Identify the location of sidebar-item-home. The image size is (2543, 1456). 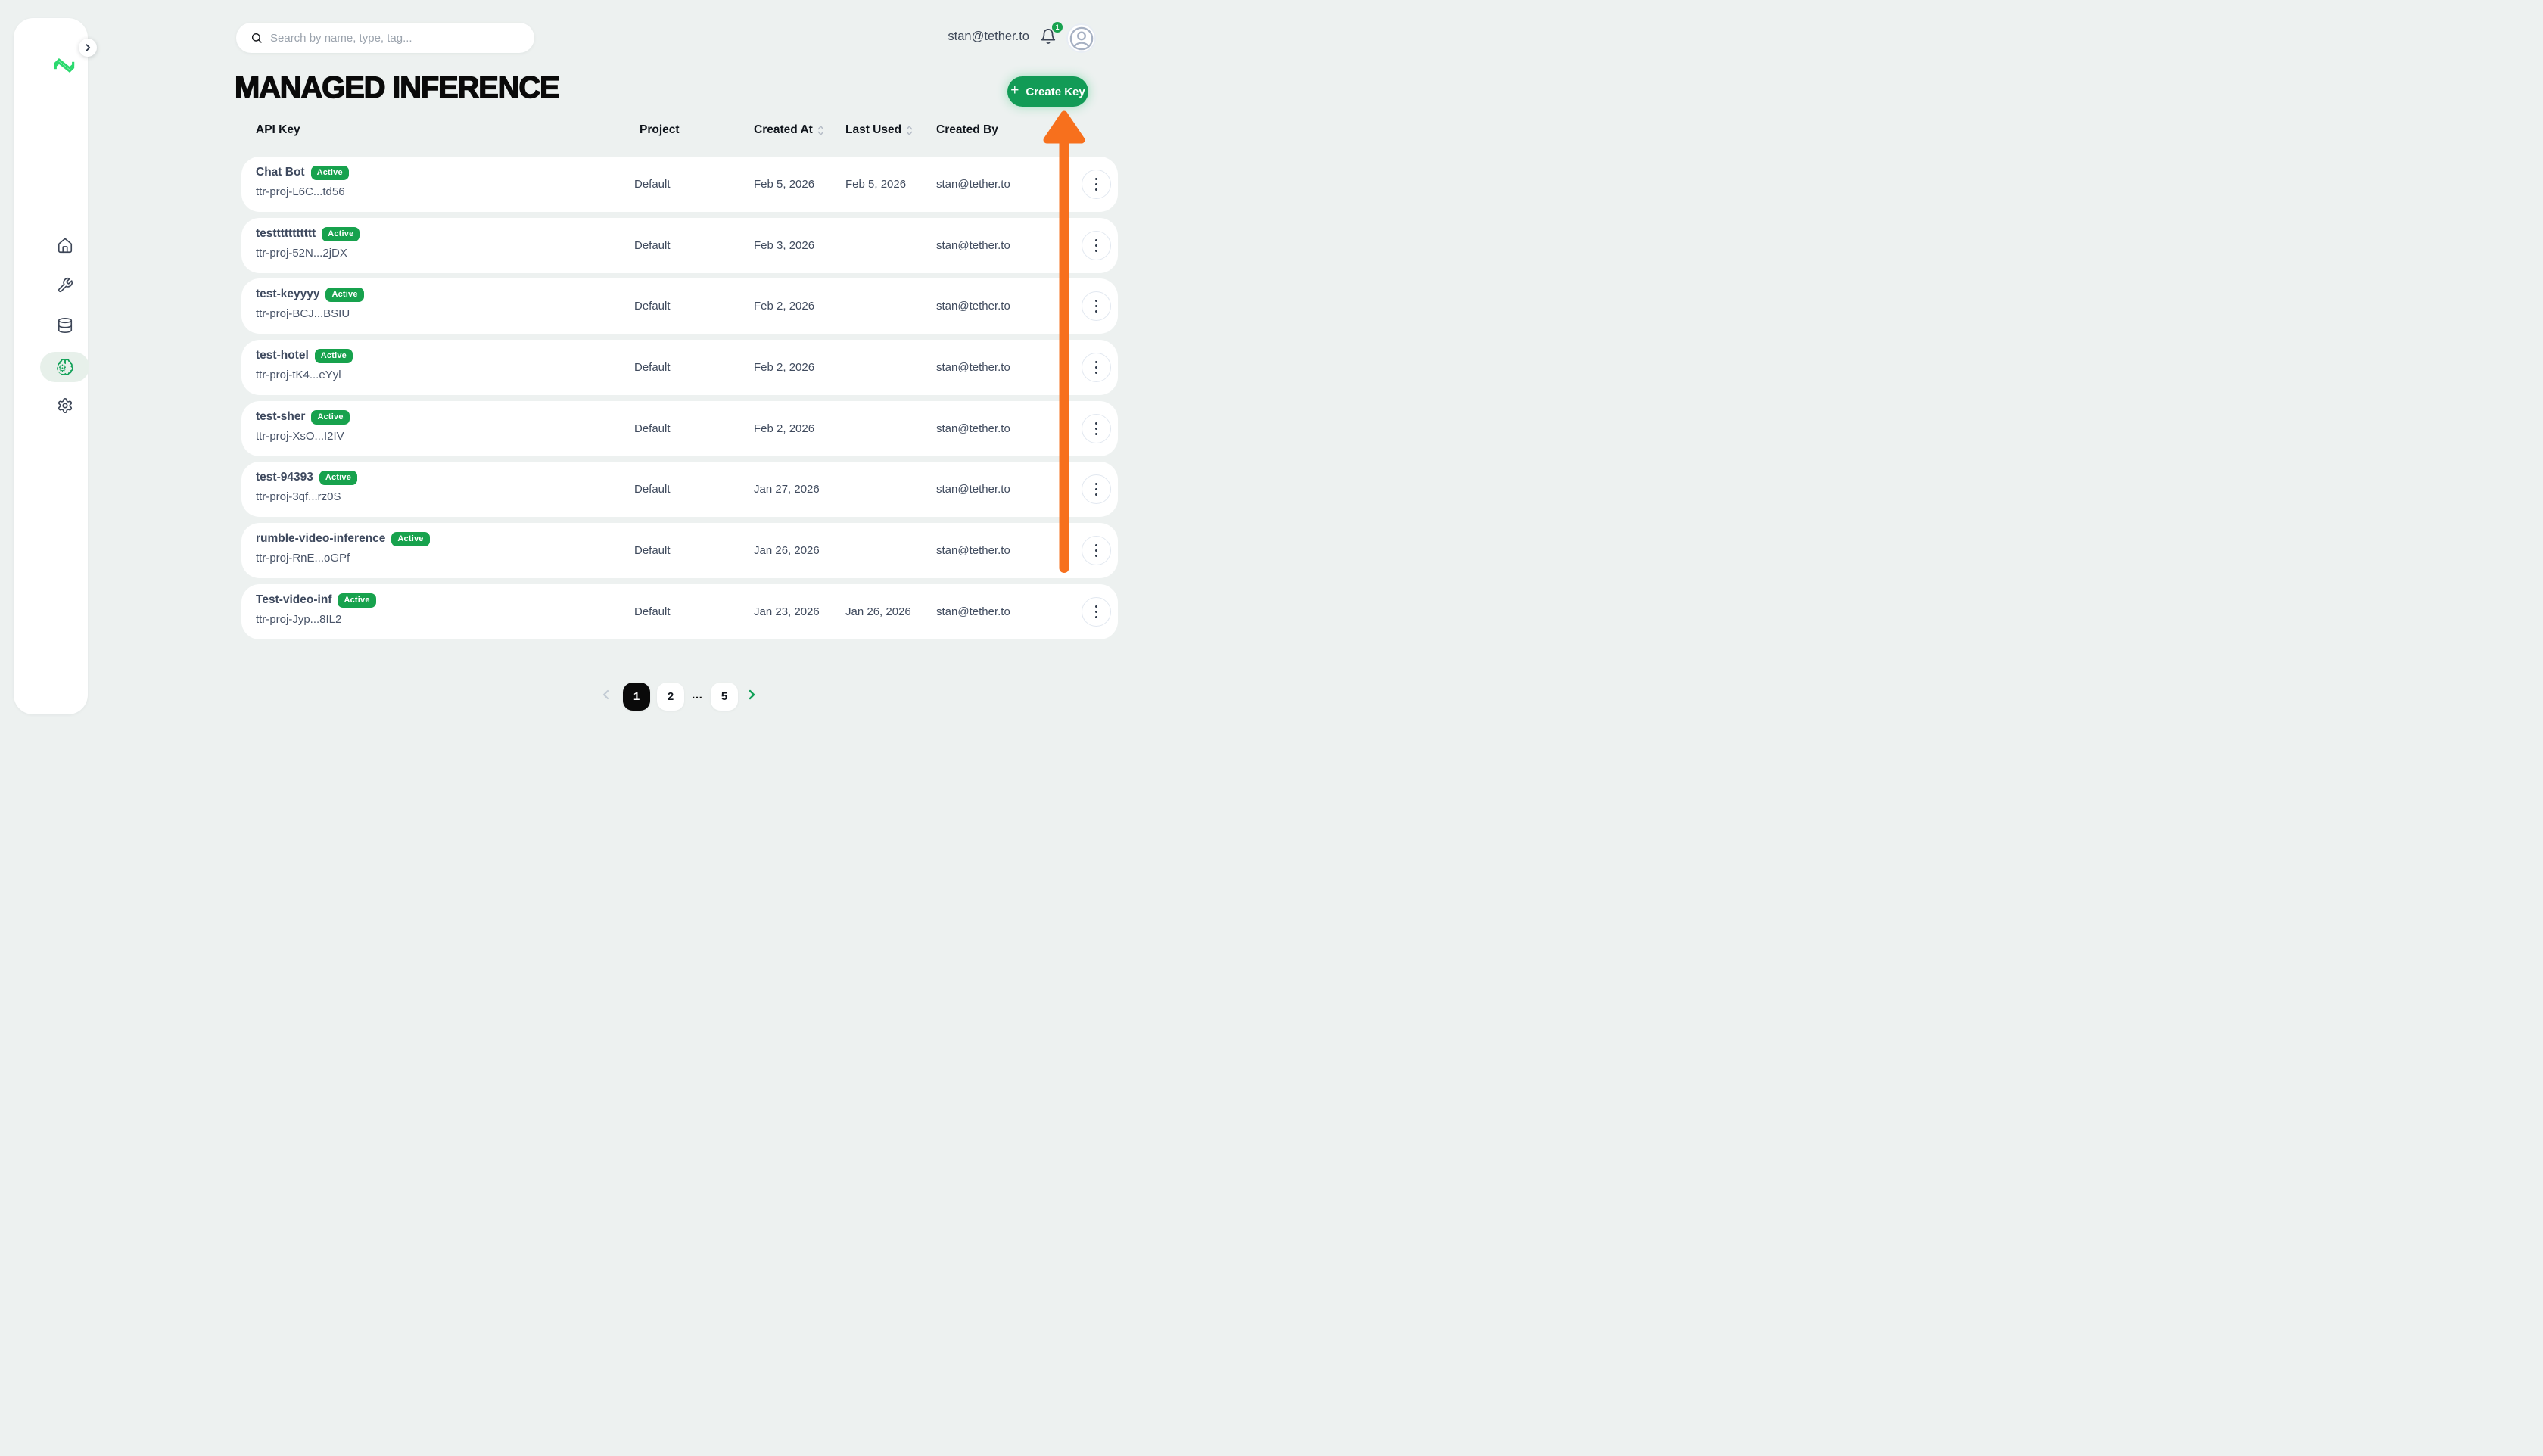
(64, 246).